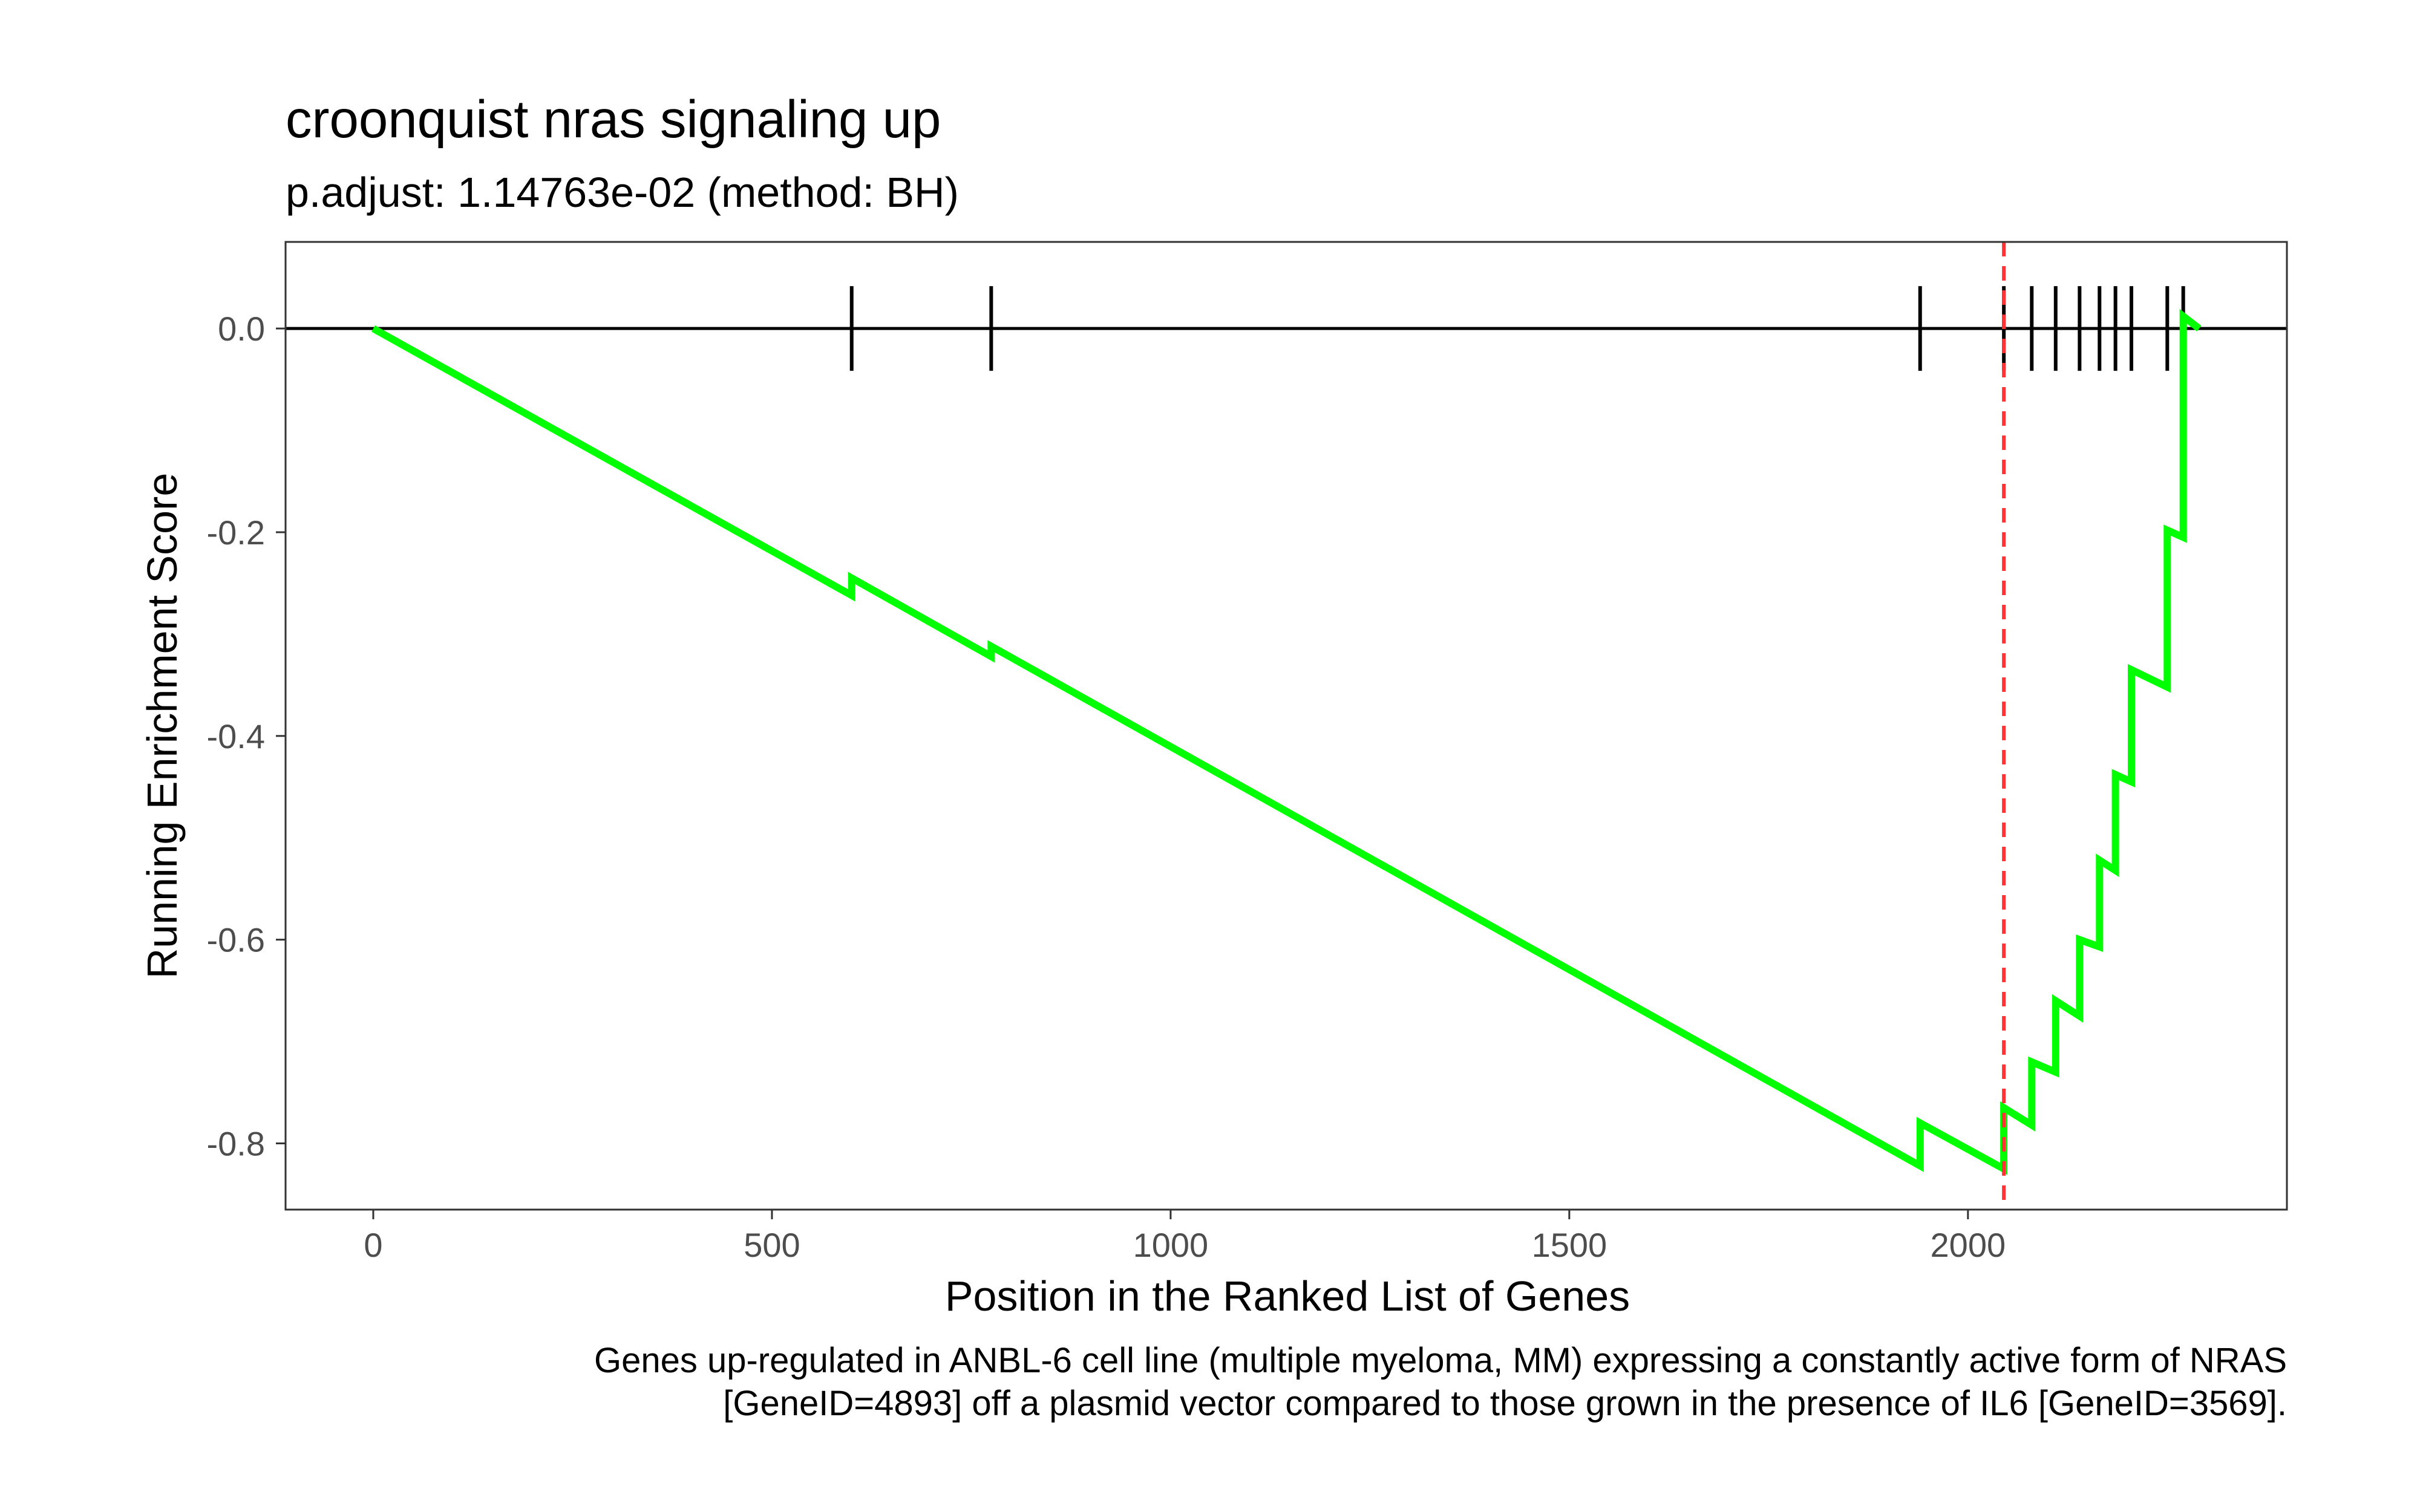  Describe the element at coordinates (162, 726) in the screenshot. I see `y-axis-label: Running Enrichment Score` at that location.